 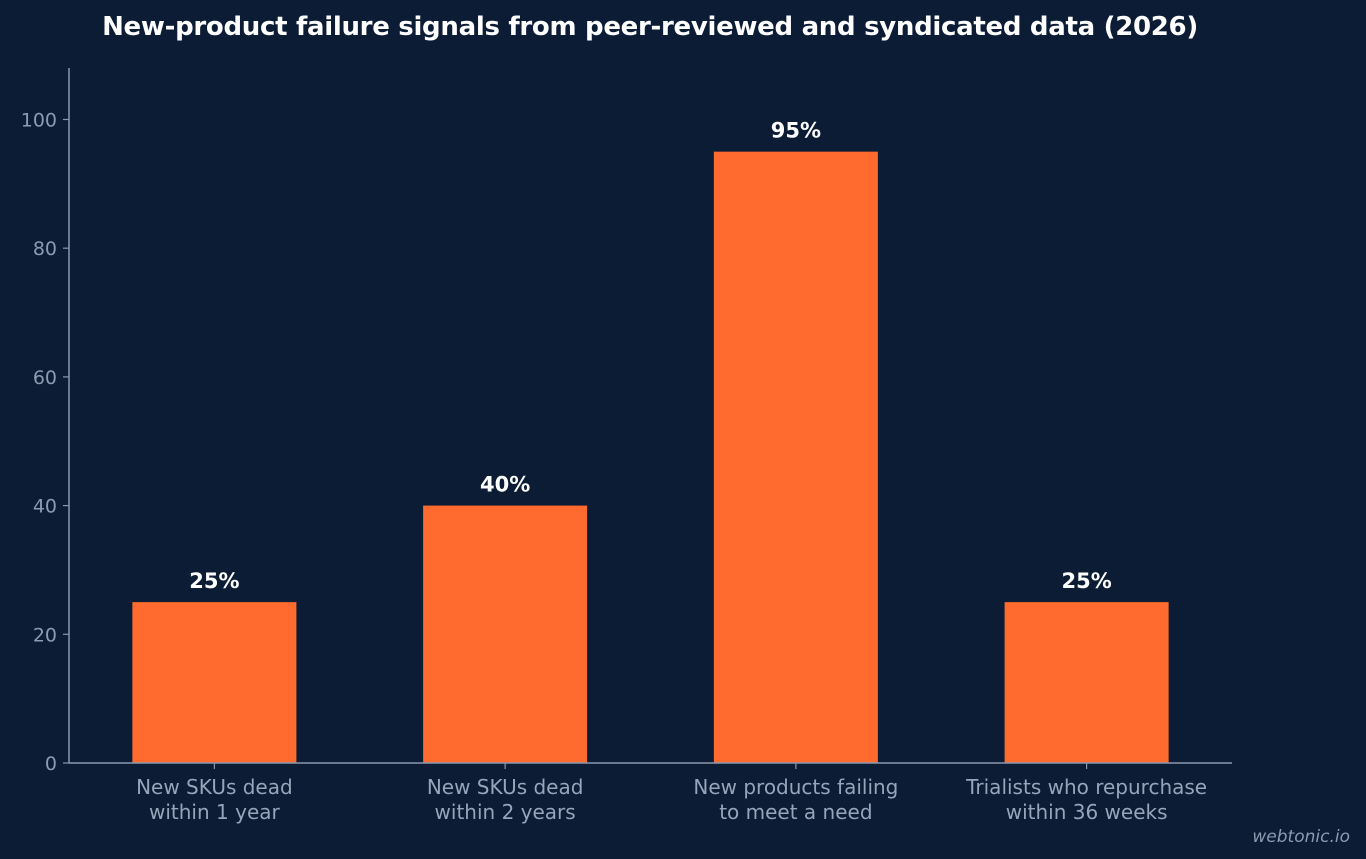 I want to click on x-tick-label-1-0: New SKUs dead, so click(x=505, y=787).